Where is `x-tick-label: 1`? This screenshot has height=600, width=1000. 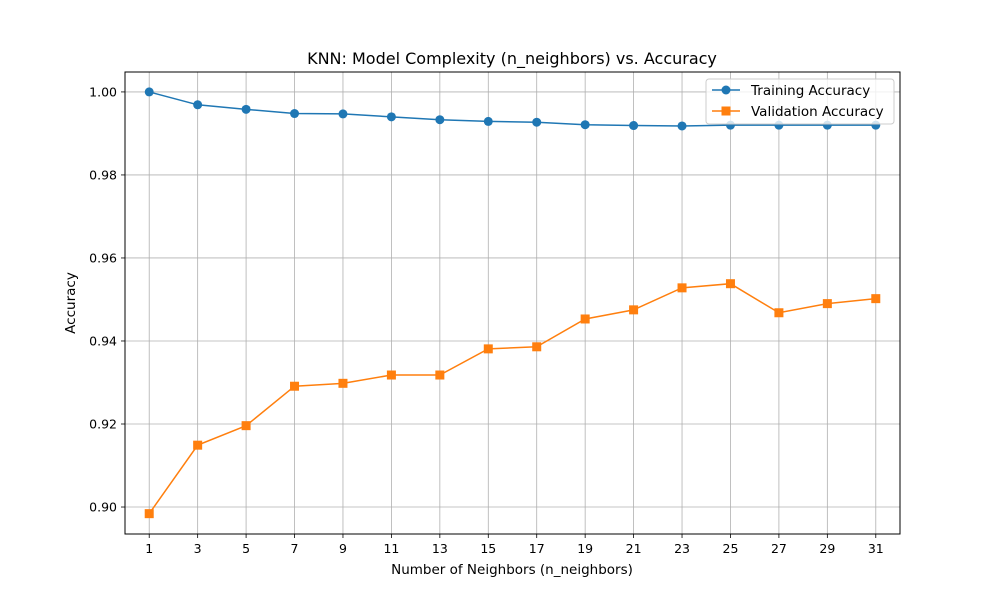 x-tick-label: 1 is located at coordinates (149, 548).